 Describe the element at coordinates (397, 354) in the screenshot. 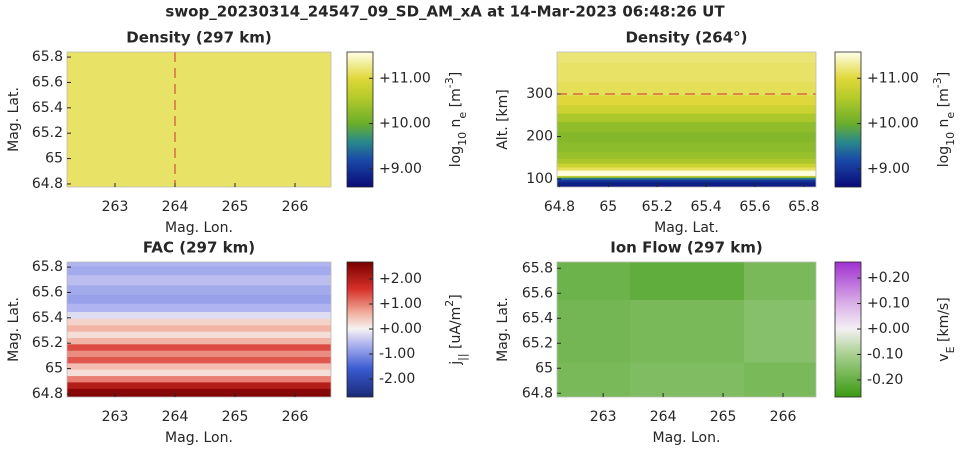

I see `colorbar-tick-label: -1.00` at that location.